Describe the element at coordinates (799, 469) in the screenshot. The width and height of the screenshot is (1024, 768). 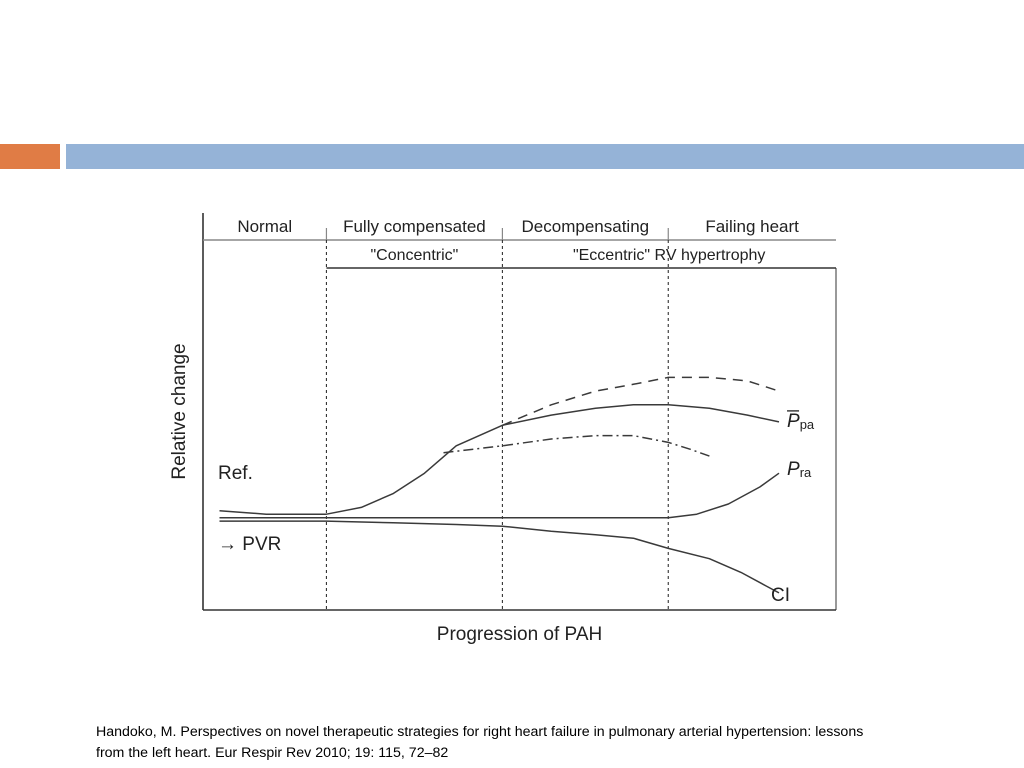
I see `series-label-pra: Pra` at that location.